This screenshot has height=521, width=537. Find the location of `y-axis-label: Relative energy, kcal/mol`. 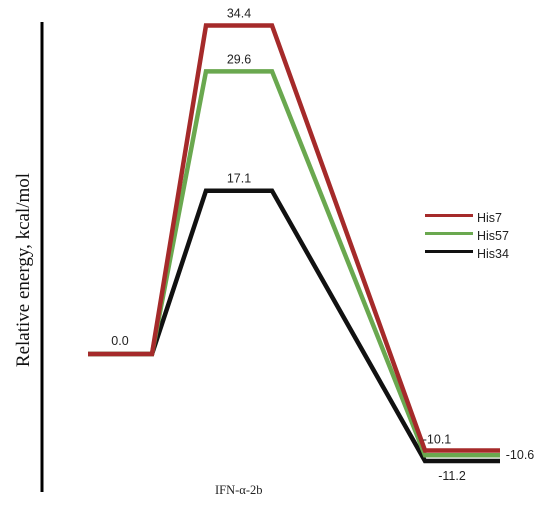

y-axis-label: Relative energy, kcal/mol is located at coordinates (24, 270).